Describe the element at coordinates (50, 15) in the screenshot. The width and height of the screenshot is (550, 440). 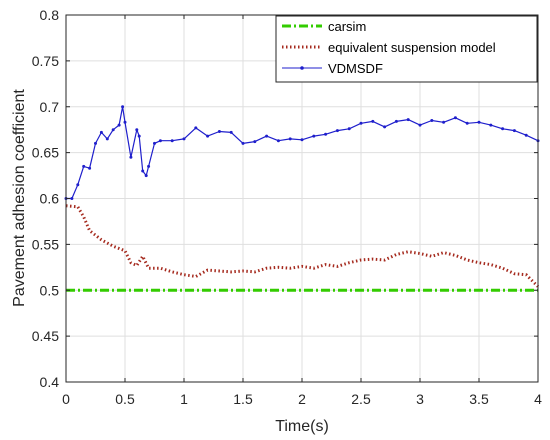
I see `y-tick-label: 0.8` at that location.